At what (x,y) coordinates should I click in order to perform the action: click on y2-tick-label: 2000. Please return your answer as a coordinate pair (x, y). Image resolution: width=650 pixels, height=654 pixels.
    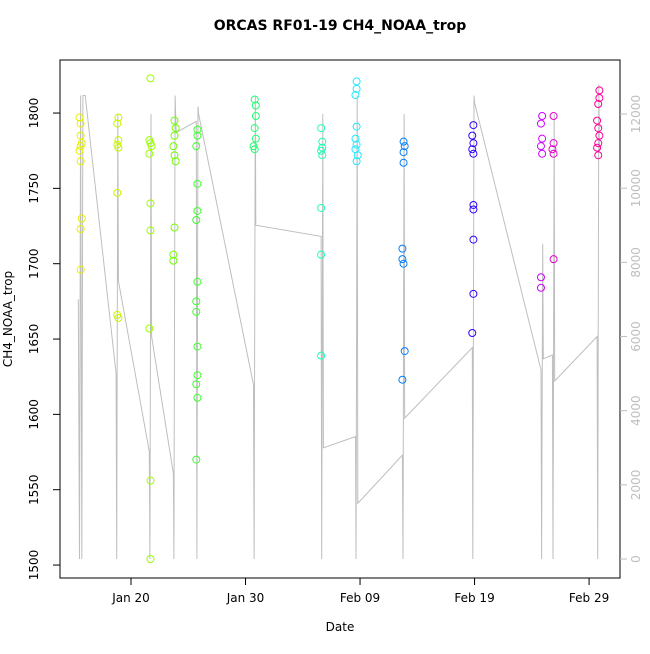
    Looking at the image, I should click on (636, 485).